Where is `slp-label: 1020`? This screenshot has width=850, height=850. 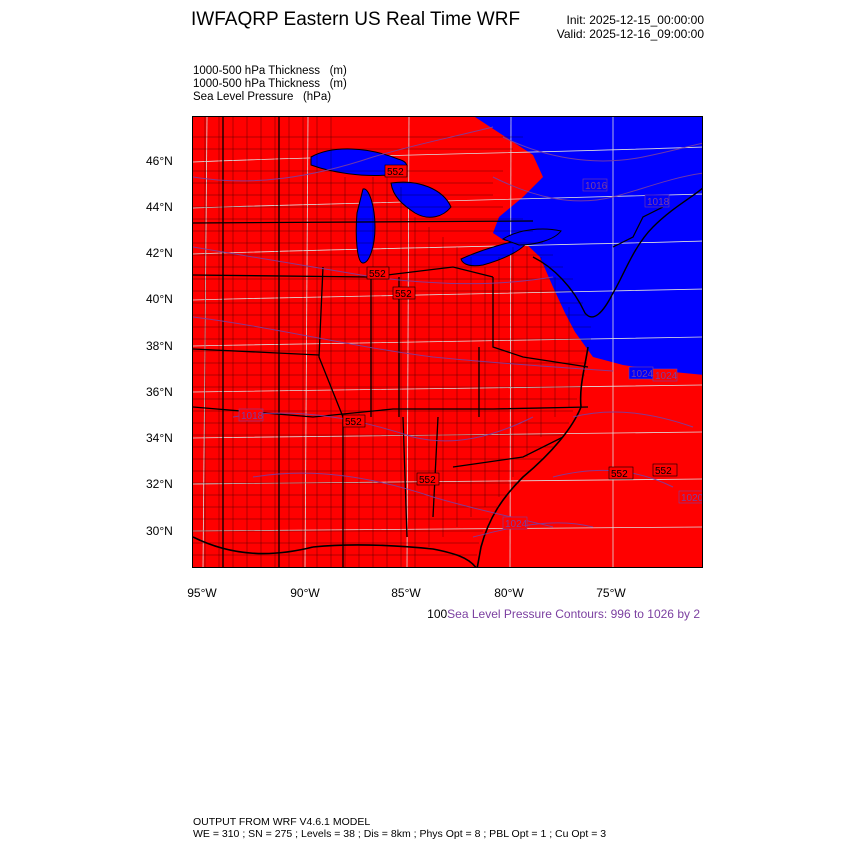 slp-label: 1020 is located at coordinates (692, 498).